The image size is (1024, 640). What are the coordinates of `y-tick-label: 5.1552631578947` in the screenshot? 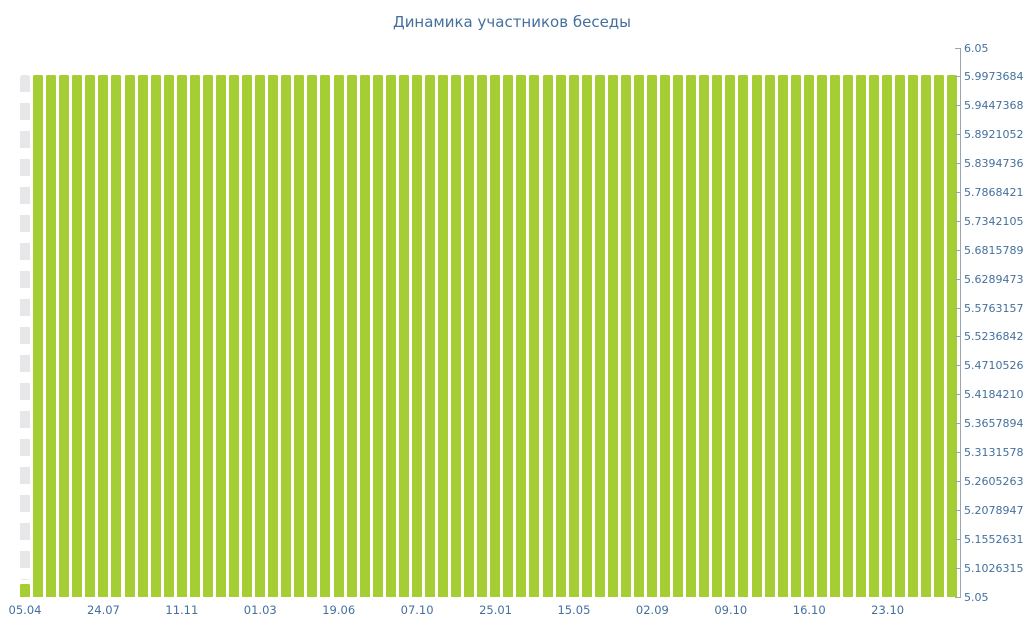 It's located at (994, 539).